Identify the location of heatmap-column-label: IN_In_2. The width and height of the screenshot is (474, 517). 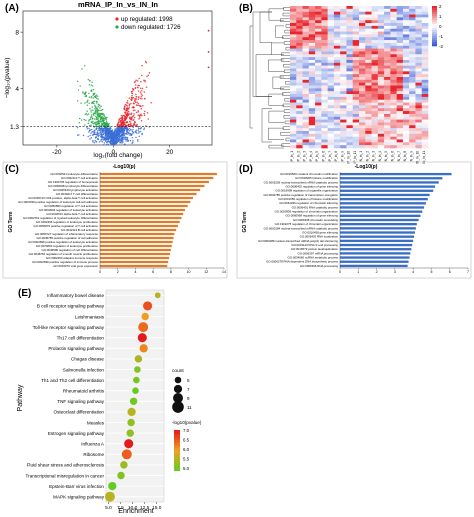
(367, 156).